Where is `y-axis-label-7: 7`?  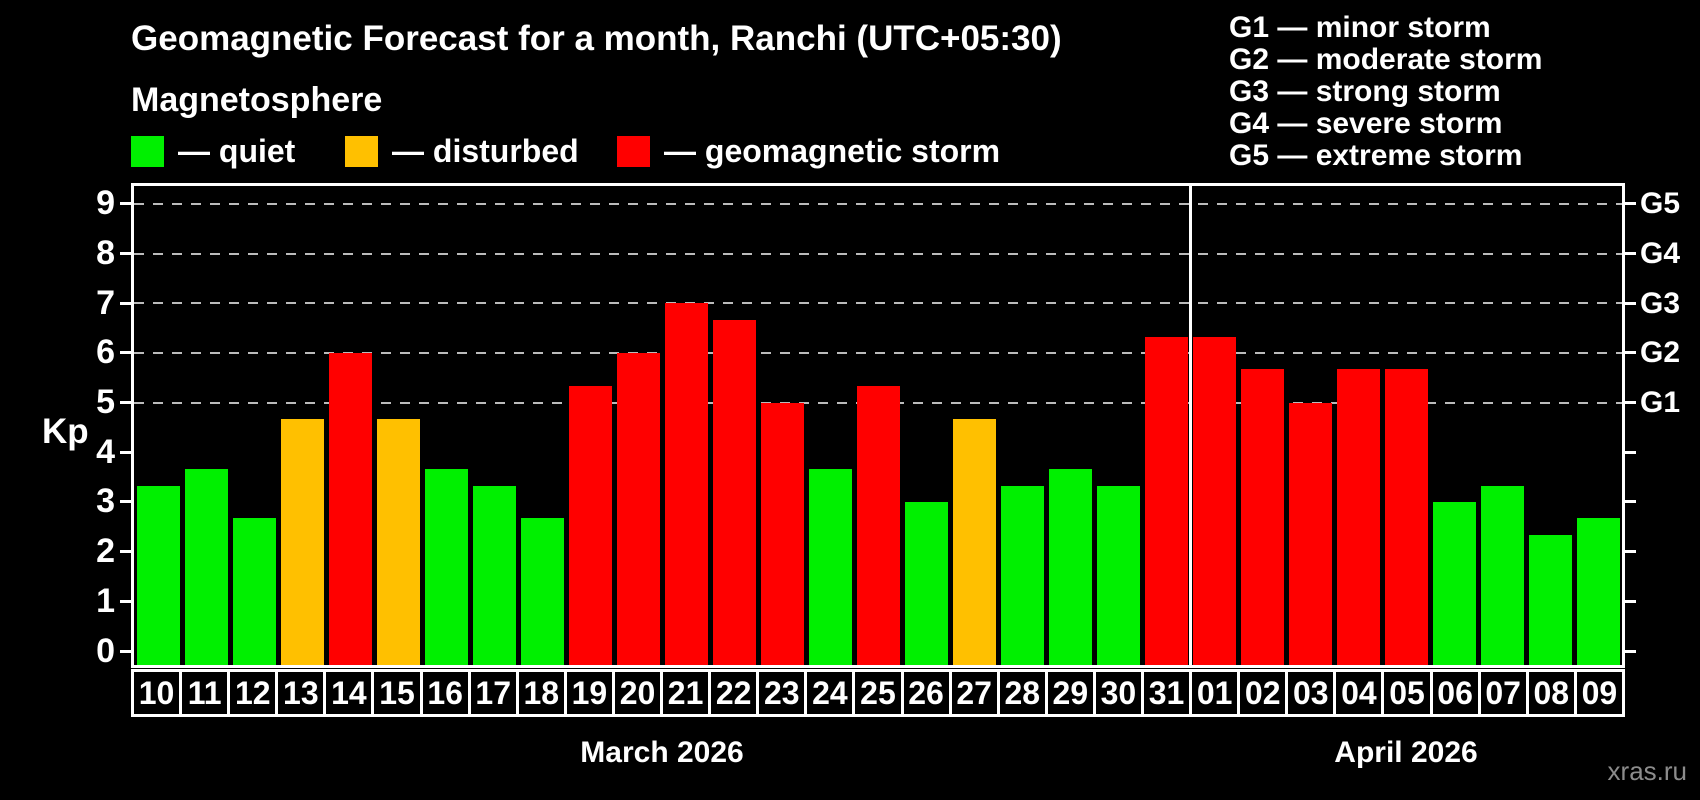 y-axis-label-7: 7 is located at coordinates (105, 302).